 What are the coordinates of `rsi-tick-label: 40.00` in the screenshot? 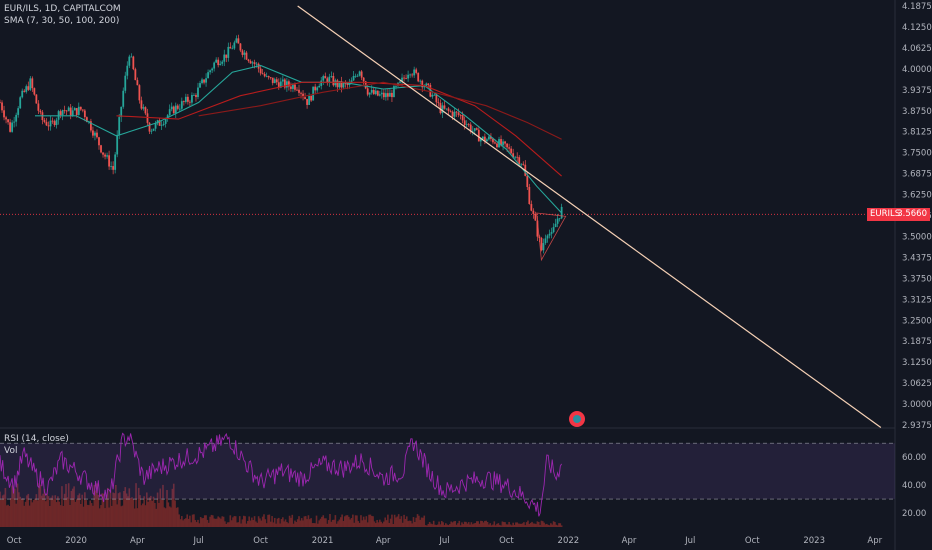 It's located at (914, 486).